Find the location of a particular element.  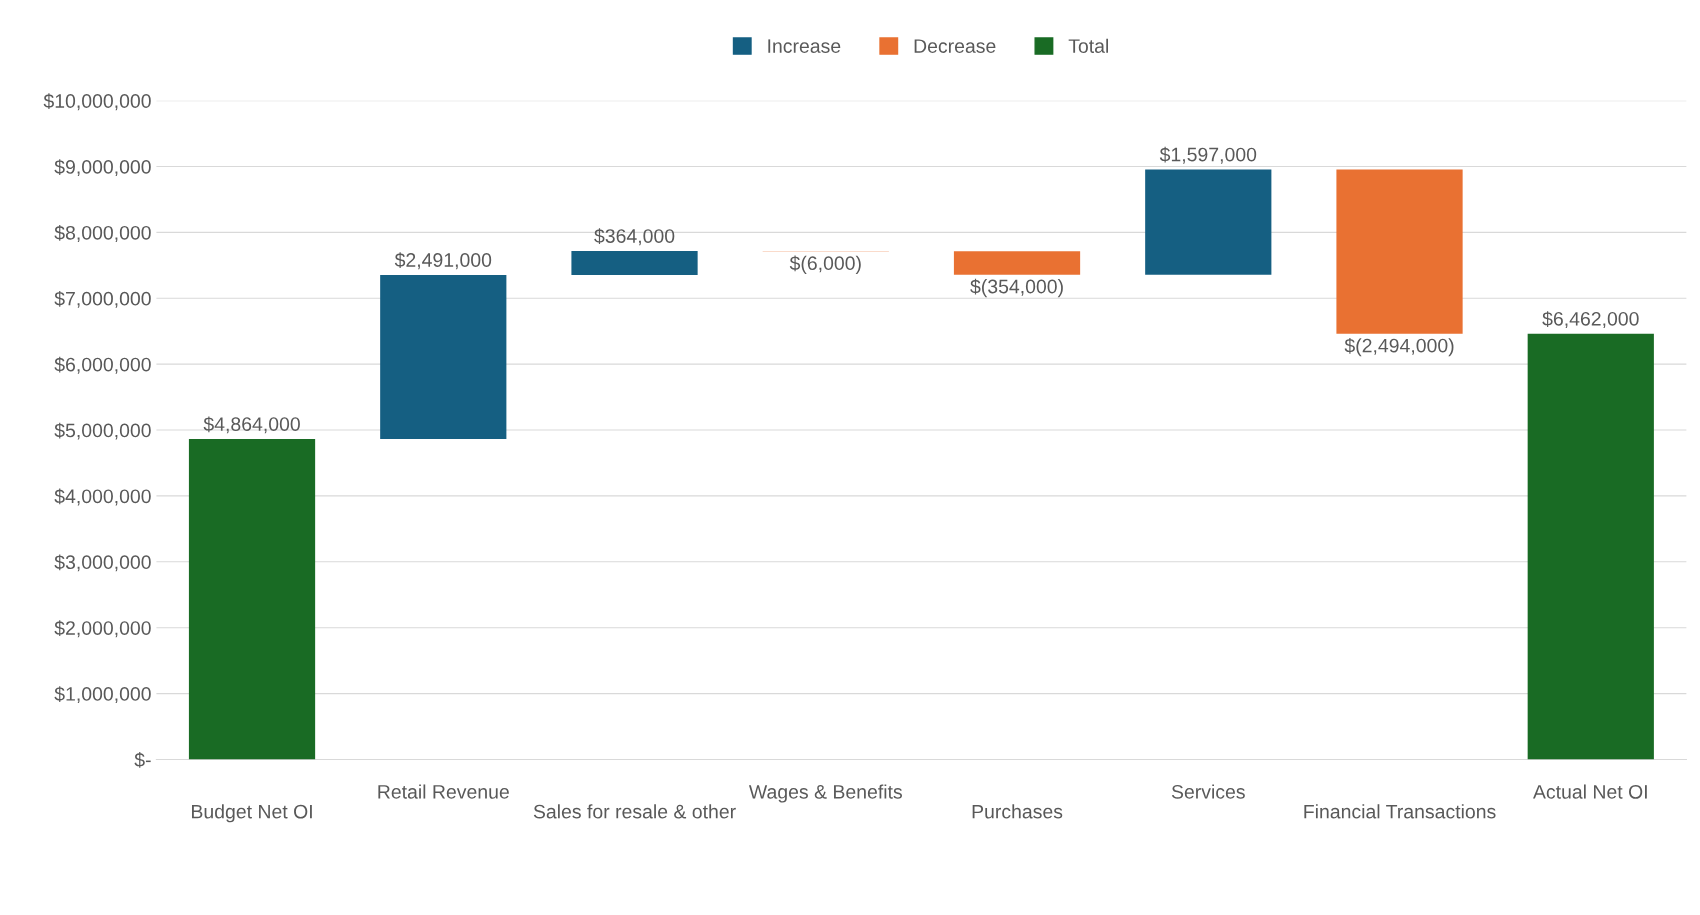

y-tick-label: $4,000,000 is located at coordinates (102, 497).